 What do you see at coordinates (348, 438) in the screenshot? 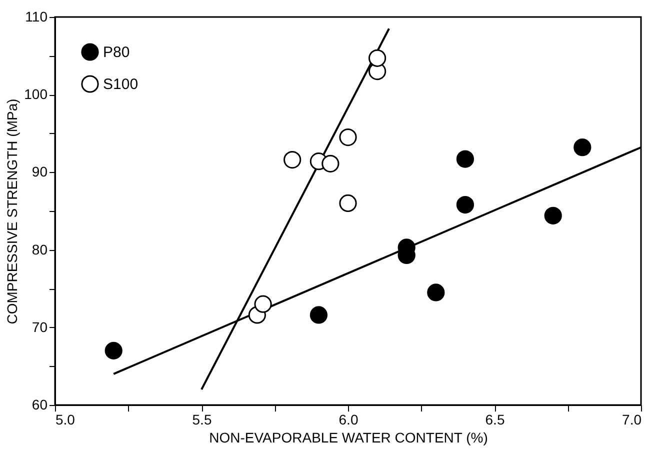
I see `x-axis-title: NON-EVAPORABLE WATER CONTENT (%)` at bounding box center [348, 438].